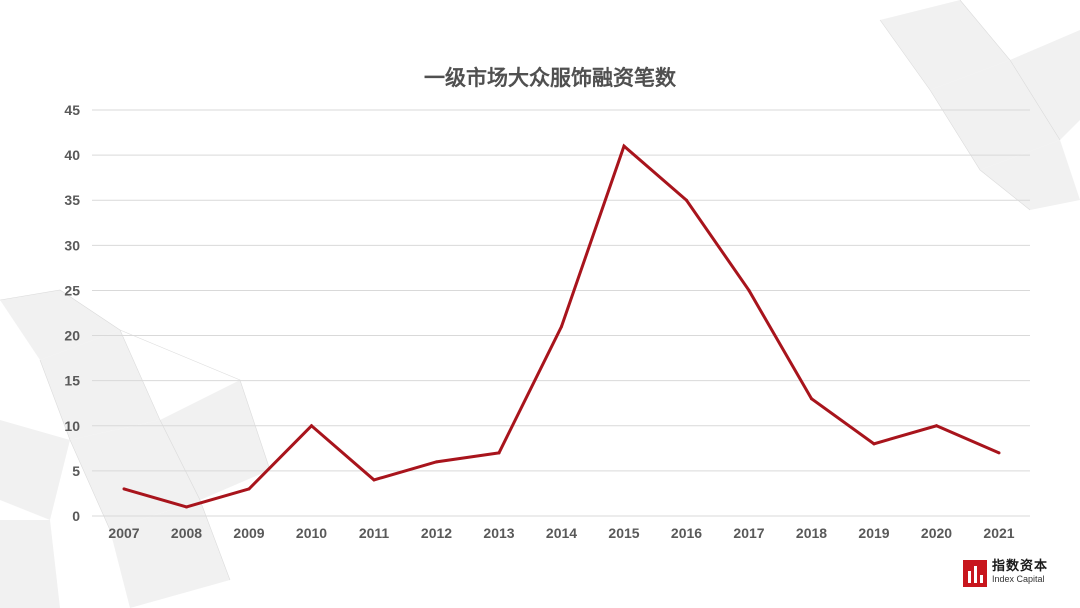  What do you see at coordinates (72, 381) in the screenshot?
I see `y-tick-label: 15` at bounding box center [72, 381].